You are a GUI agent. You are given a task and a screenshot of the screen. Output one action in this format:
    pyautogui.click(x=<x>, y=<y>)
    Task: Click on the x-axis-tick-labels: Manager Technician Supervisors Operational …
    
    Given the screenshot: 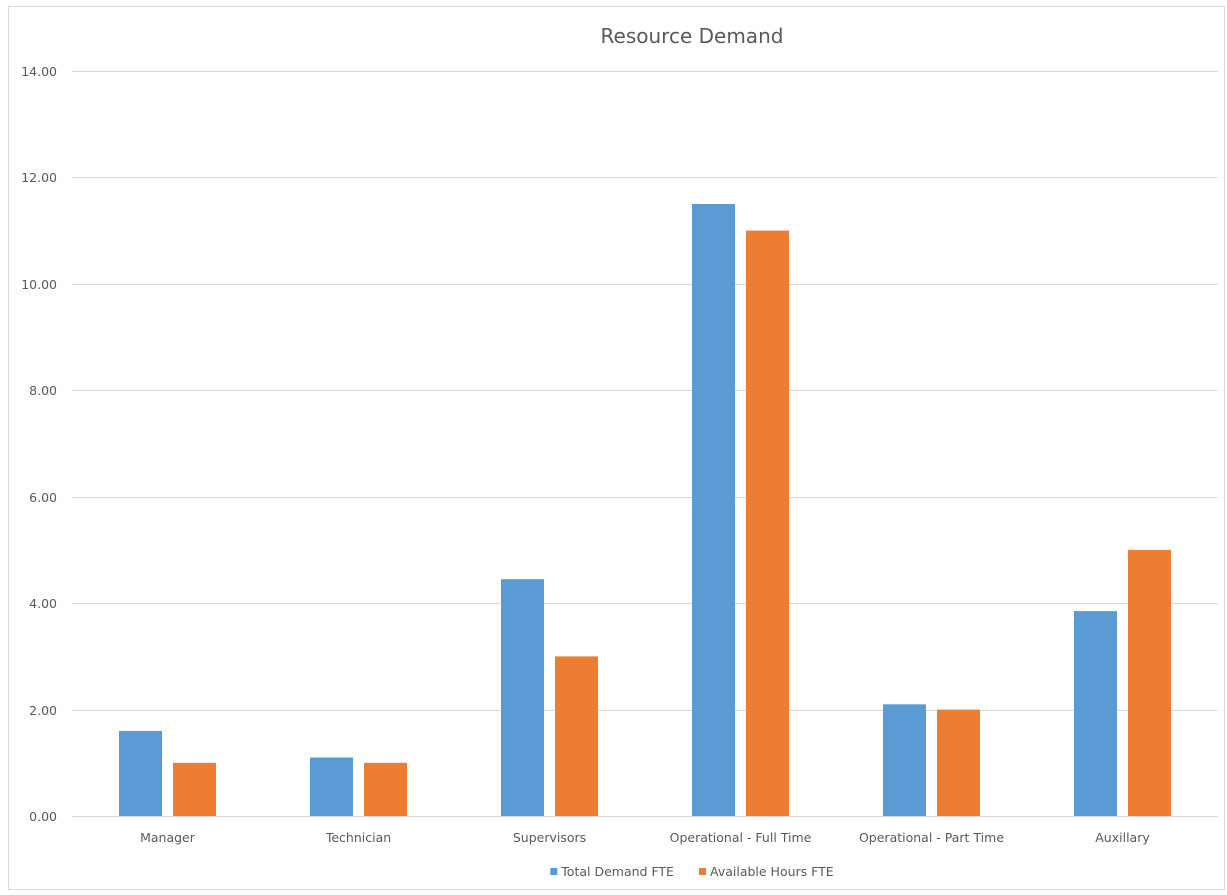 What is the action you would take?
    pyautogui.click(x=645, y=837)
    